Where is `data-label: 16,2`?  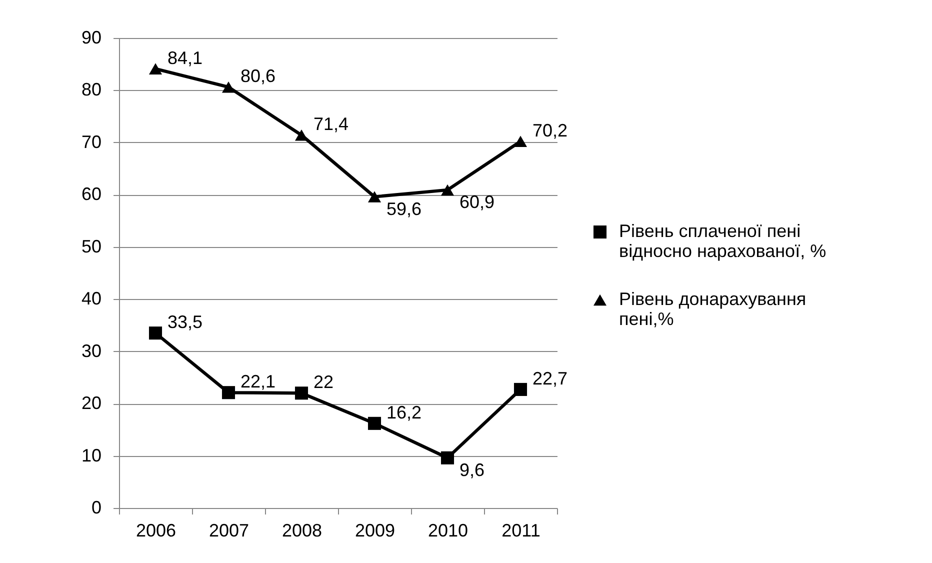
data-label: 16,2 is located at coordinates (404, 412).